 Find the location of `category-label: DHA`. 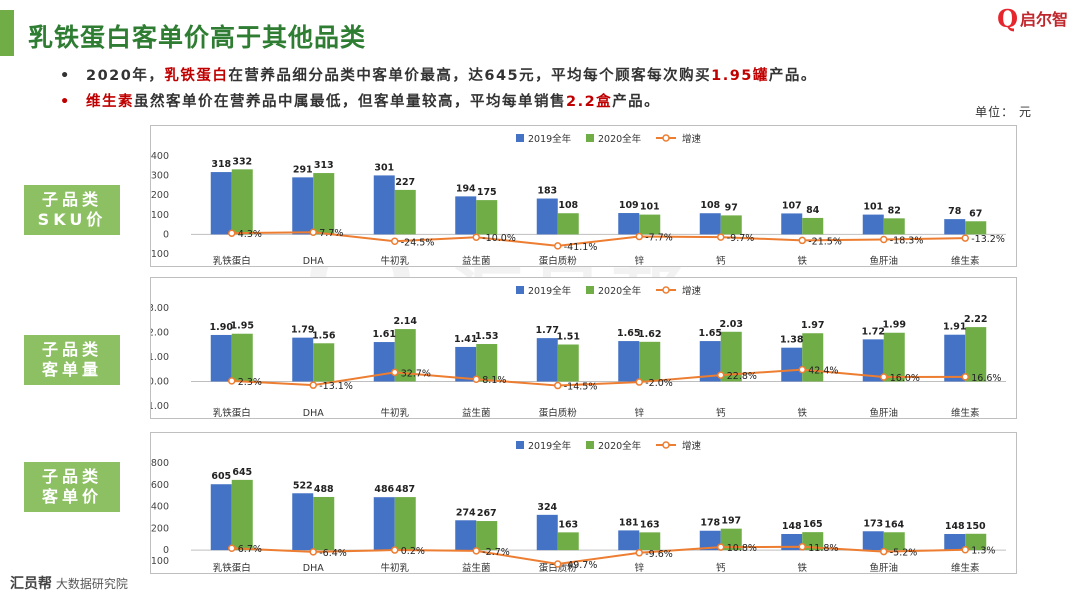

category-label: DHA is located at coordinates (313, 261).